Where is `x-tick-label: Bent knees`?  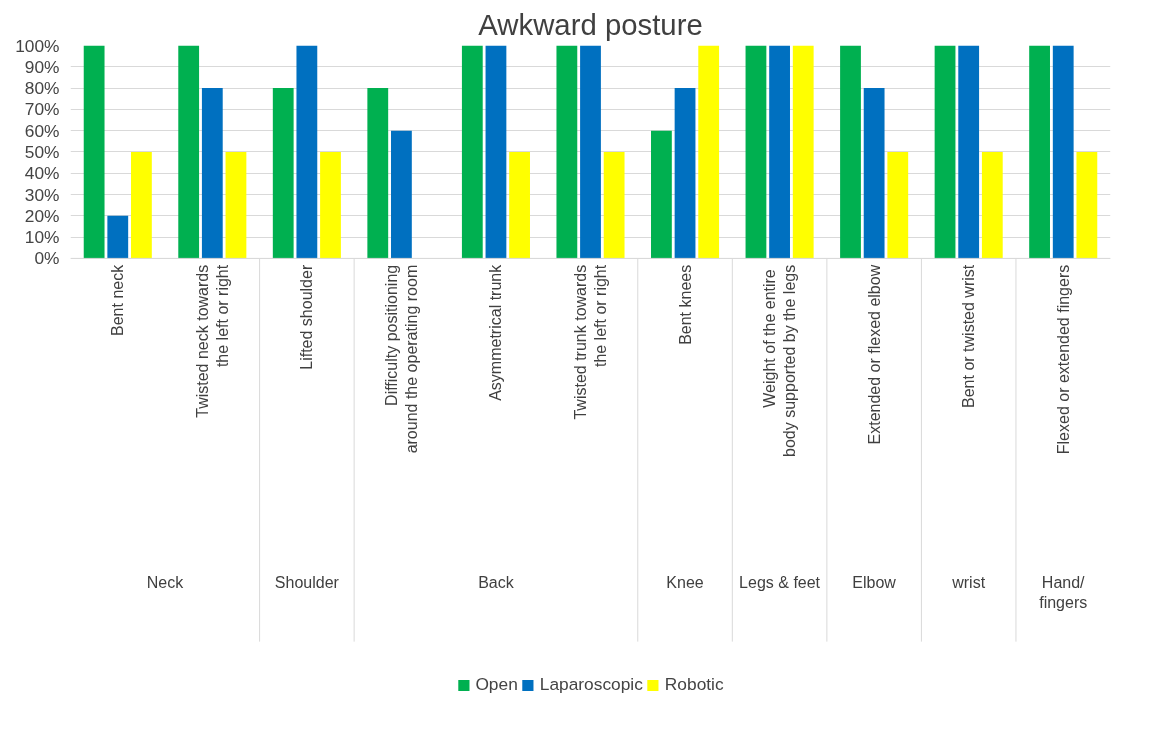 x-tick-label: Bent knees is located at coordinates (685, 304).